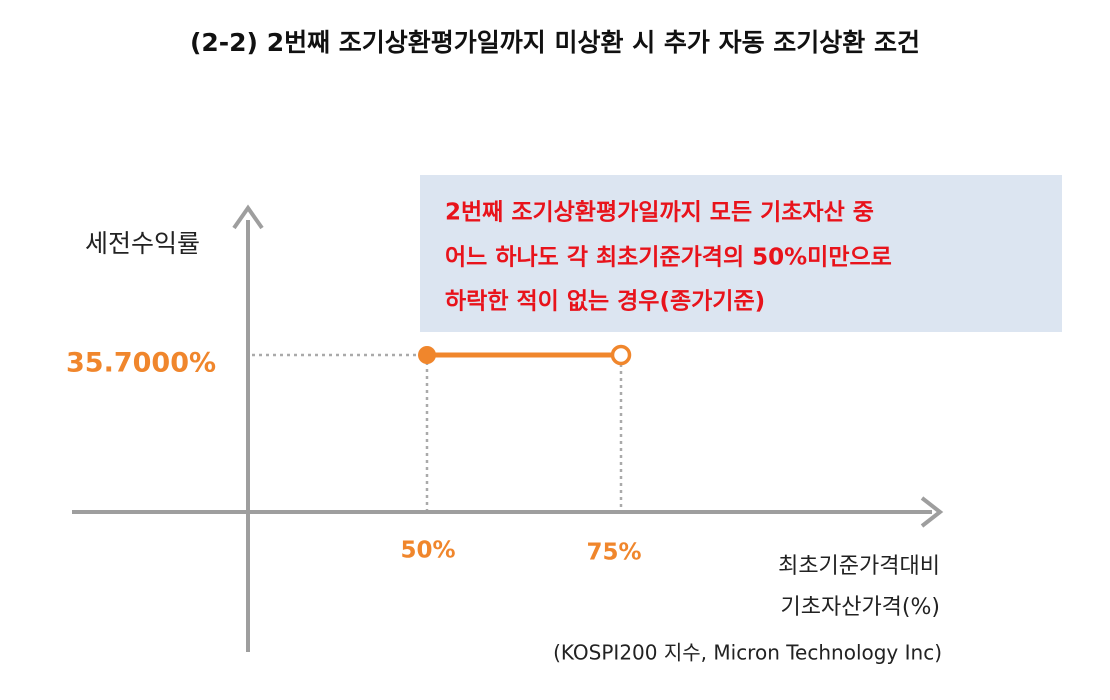 The image size is (1110, 700). What do you see at coordinates (613, 553) in the screenshot?
I see `x-tick-label: 75%` at bounding box center [613, 553].